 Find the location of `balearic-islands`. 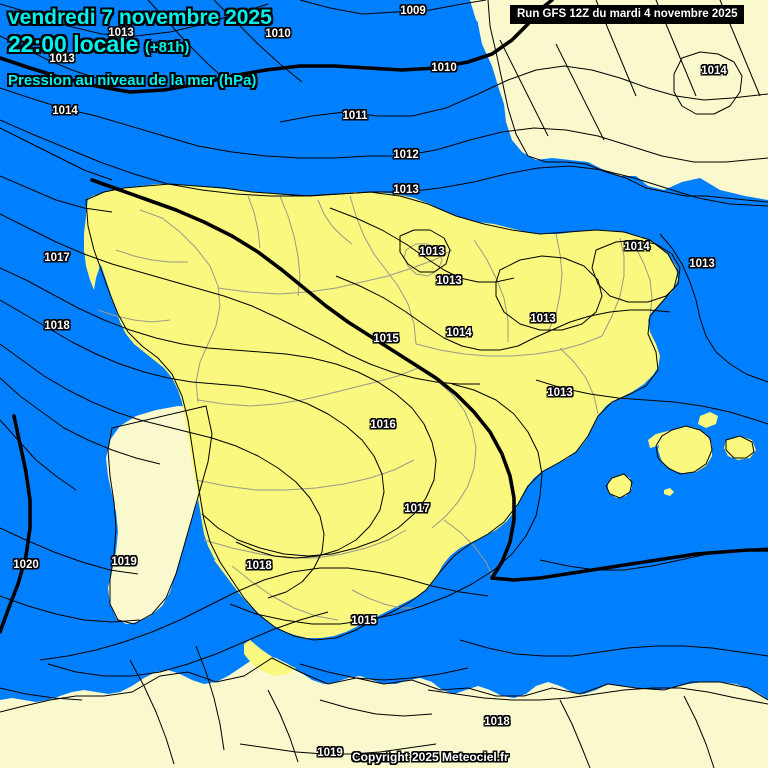

balearic-islands is located at coordinates (682, 455).